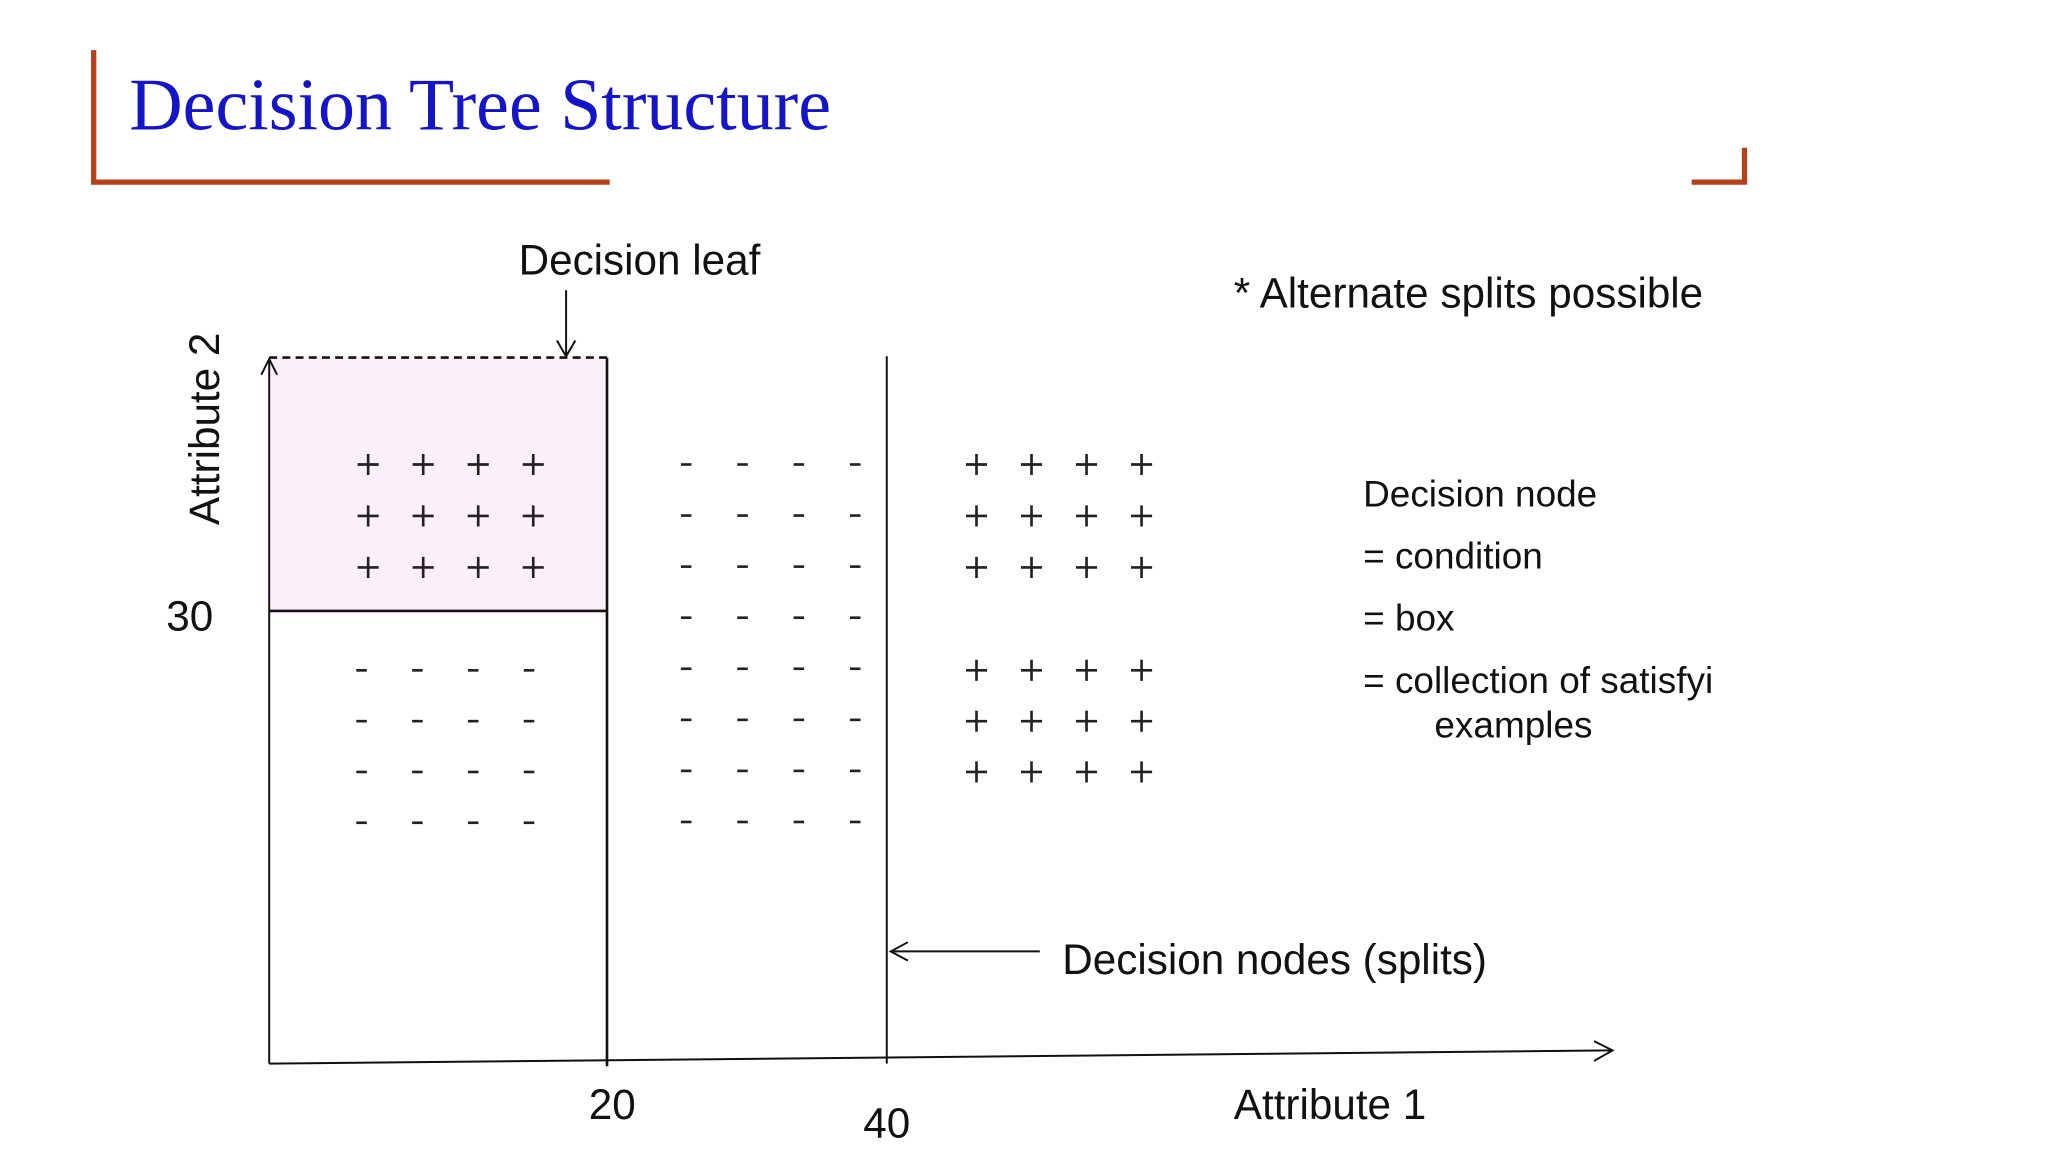 Image resolution: width=2048 pixels, height=1152 pixels. Describe the element at coordinates (1719, 166) in the screenshot. I see `corner-bracket` at that location.